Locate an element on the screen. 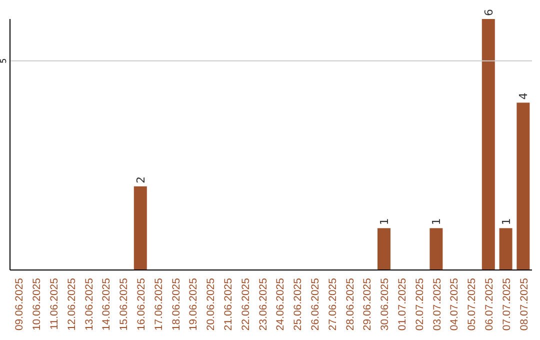 This screenshot has width=540, height=340. x-tick-label: 19.06.2025 is located at coordinates (194, 304).